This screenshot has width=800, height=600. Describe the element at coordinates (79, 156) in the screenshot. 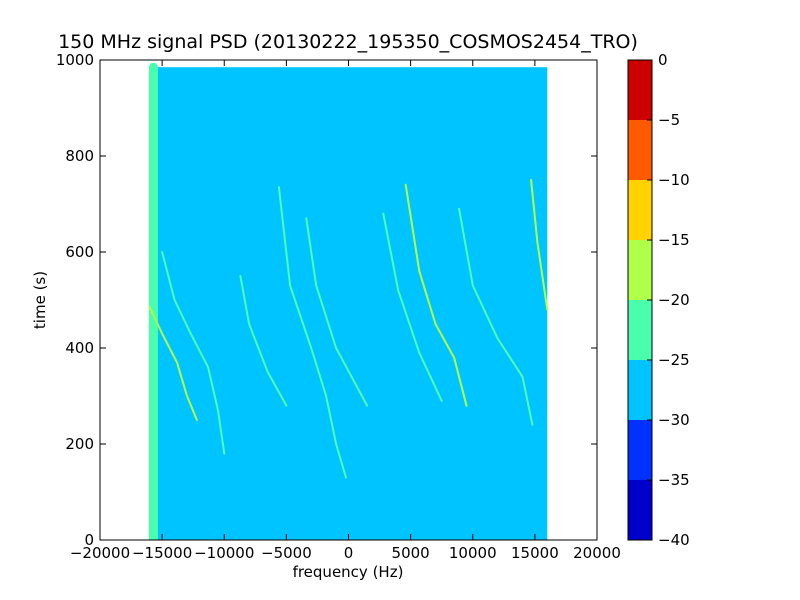

I see `y-tick-label: 800` at that location.